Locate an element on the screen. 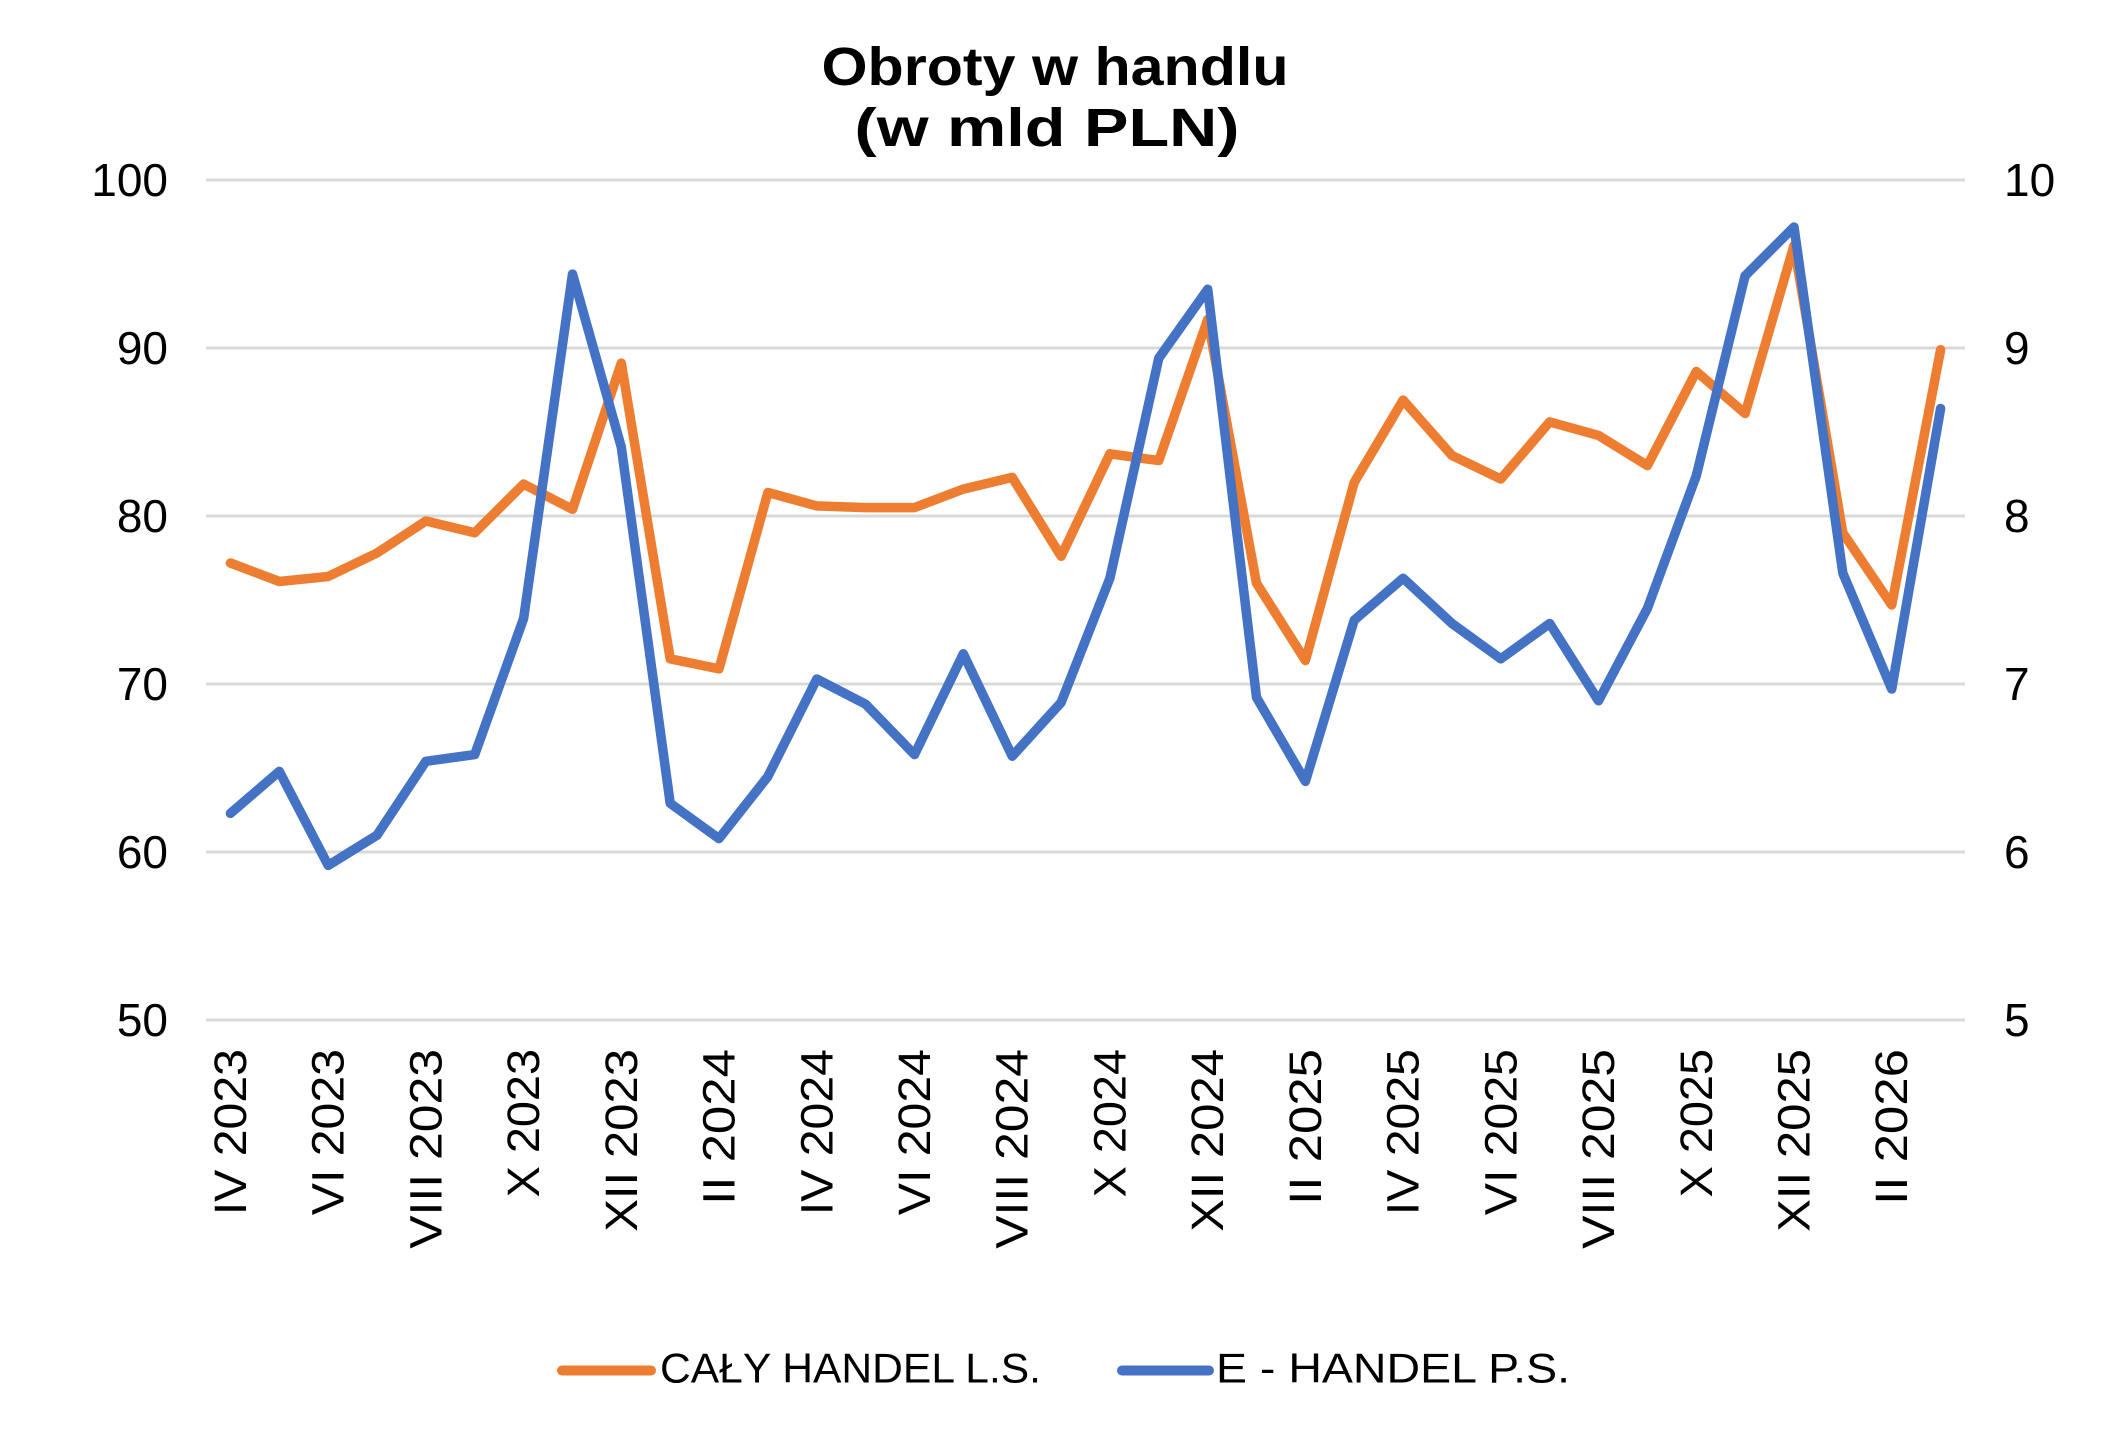  svg-text: 90 is located at coordinates (142, 348).